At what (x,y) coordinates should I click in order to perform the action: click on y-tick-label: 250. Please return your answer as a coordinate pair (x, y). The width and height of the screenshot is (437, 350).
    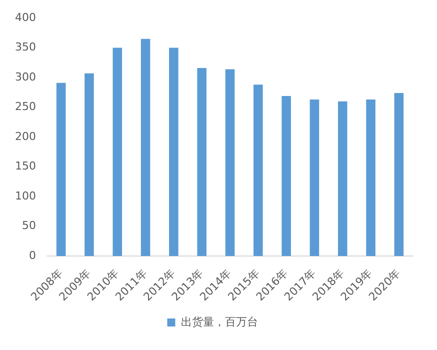
    Looking at the image, I should click on (25, 107).